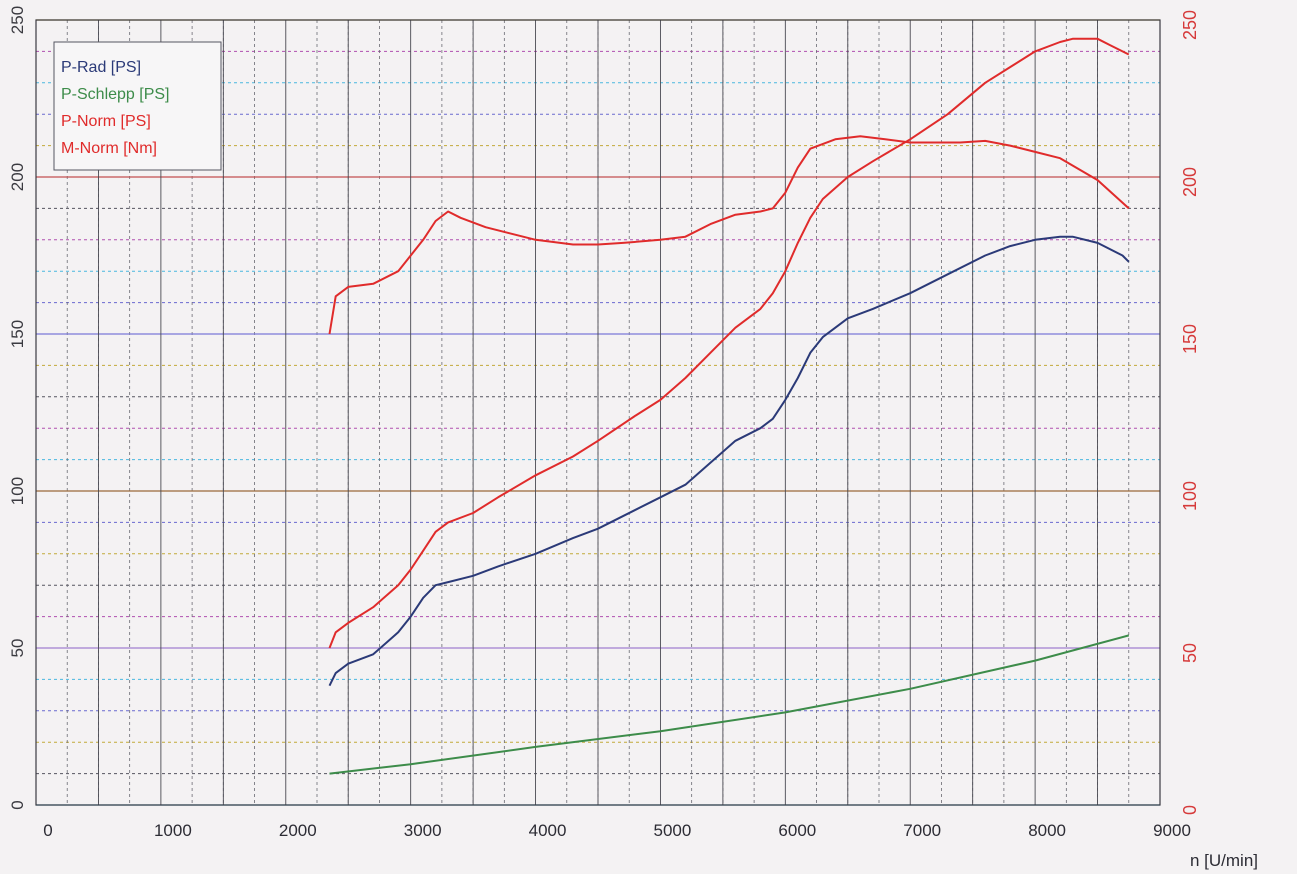 The width and height of the screenshot is (1297, 874). Describe the element at coordinates (173, 830) in the screenshot. I see `x-tick-label: 1000` at that location.